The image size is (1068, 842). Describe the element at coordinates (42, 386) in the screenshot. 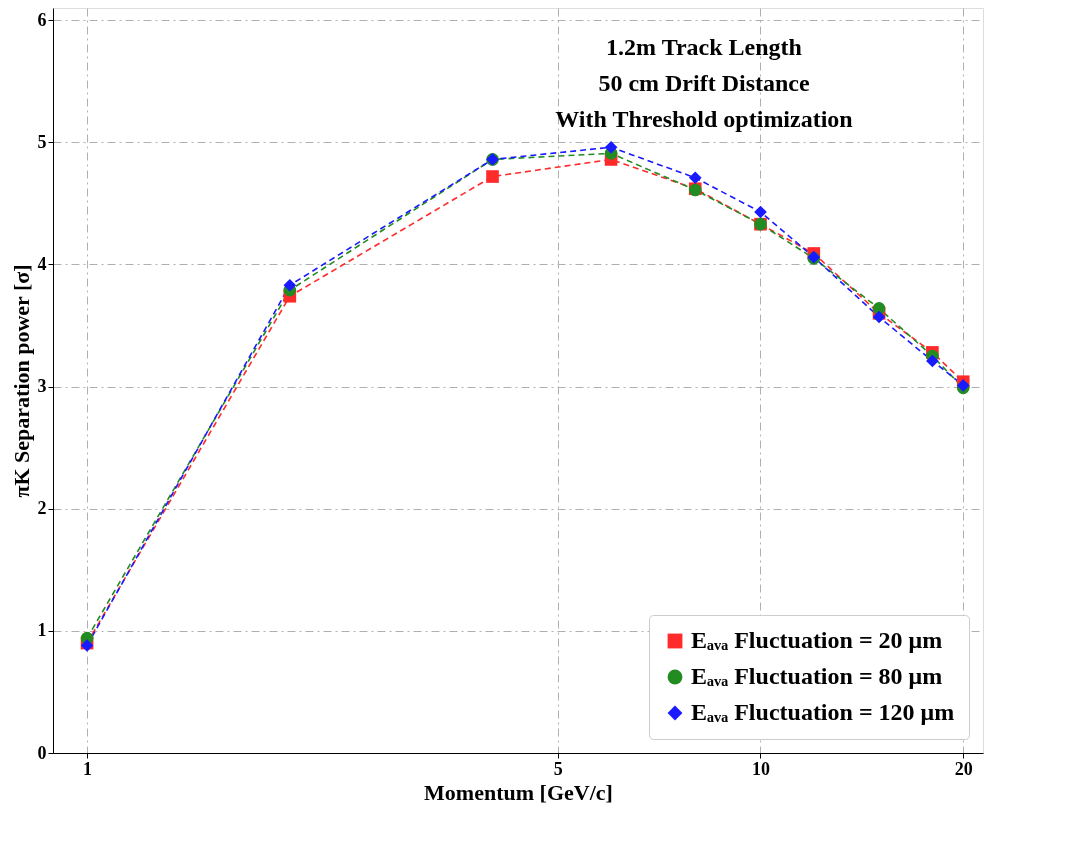

I see `y-tick-label: 3` at that location.